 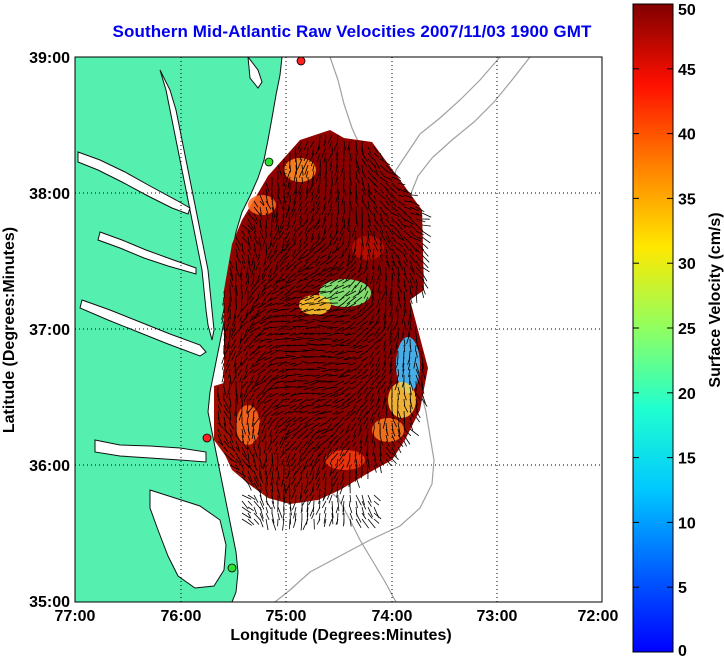 I want to click on rappahannock-river, so click(x=147, y=253).